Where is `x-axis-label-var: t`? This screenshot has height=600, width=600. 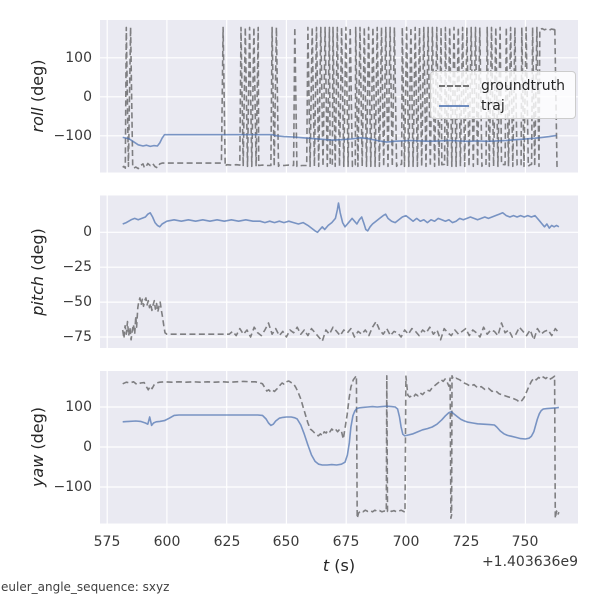
x-axis-label-var: t is located at coordinates (326, 565).